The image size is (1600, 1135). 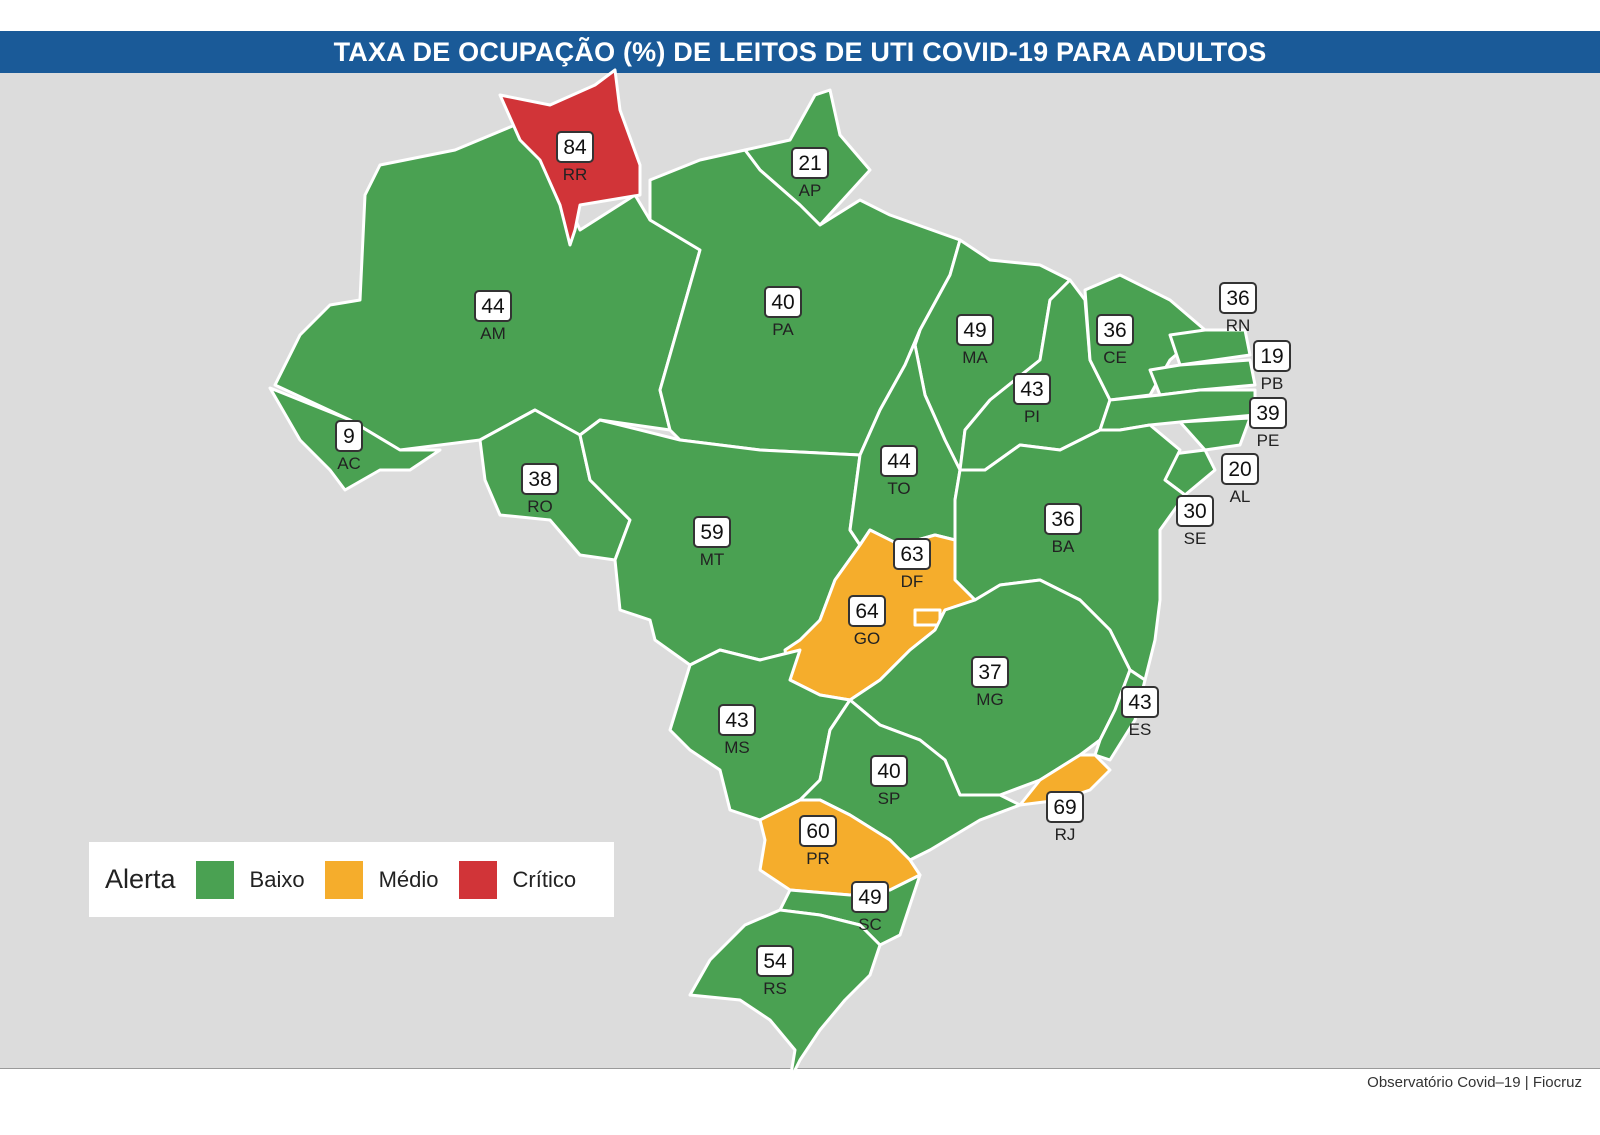 I want to click on legend: Alerta Baixo Médio Crítico, so click(x=351, y=879).